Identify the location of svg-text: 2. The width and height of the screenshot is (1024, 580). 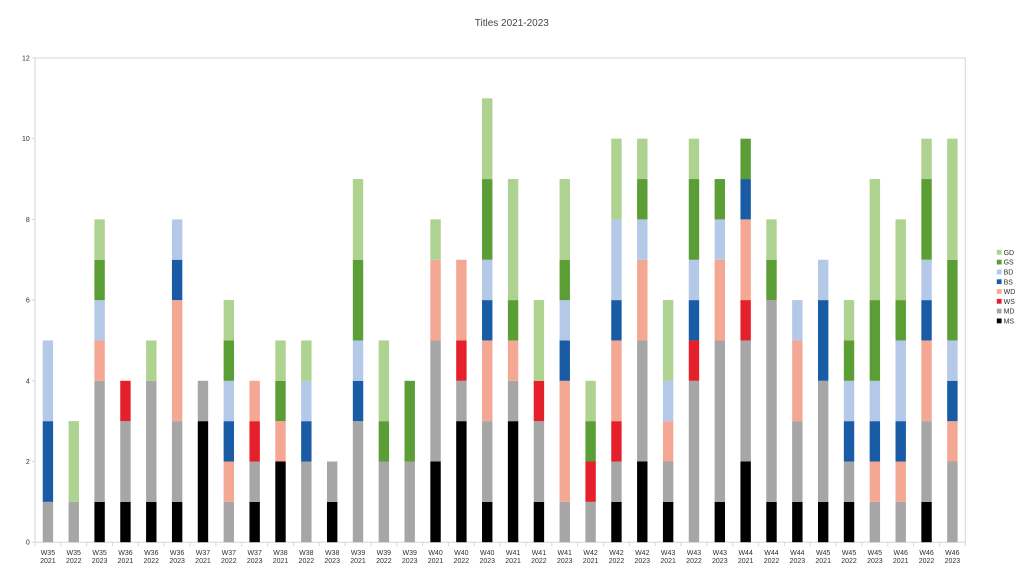
(28, 462).